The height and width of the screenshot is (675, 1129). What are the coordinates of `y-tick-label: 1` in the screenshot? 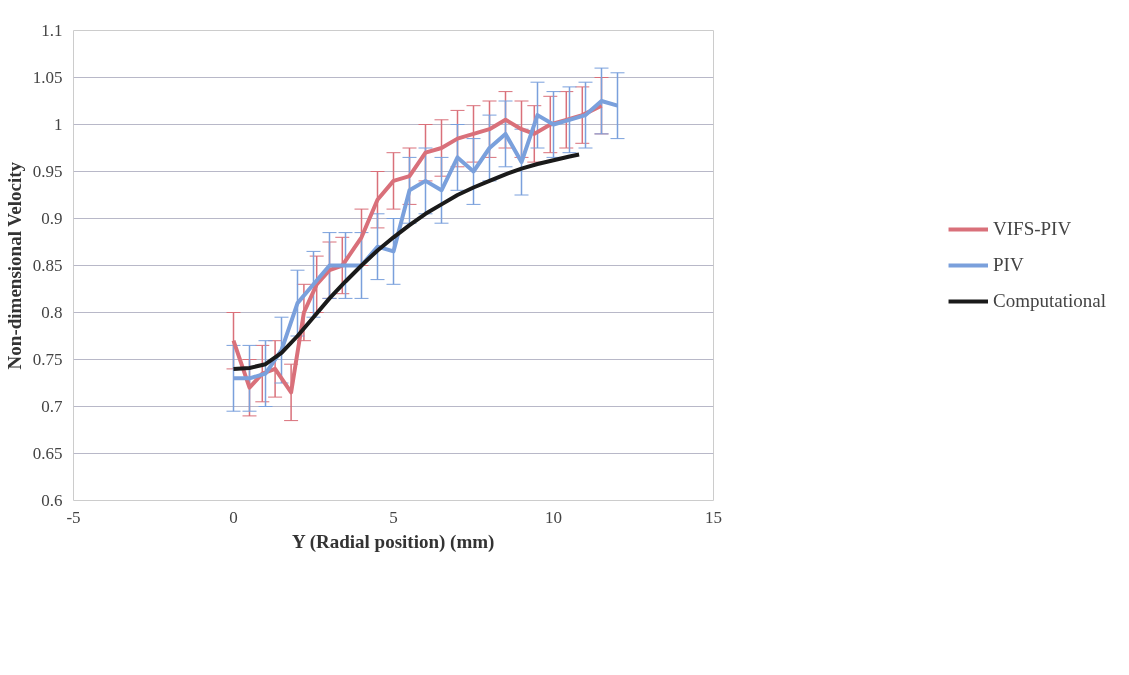 It's located at (58, 124).